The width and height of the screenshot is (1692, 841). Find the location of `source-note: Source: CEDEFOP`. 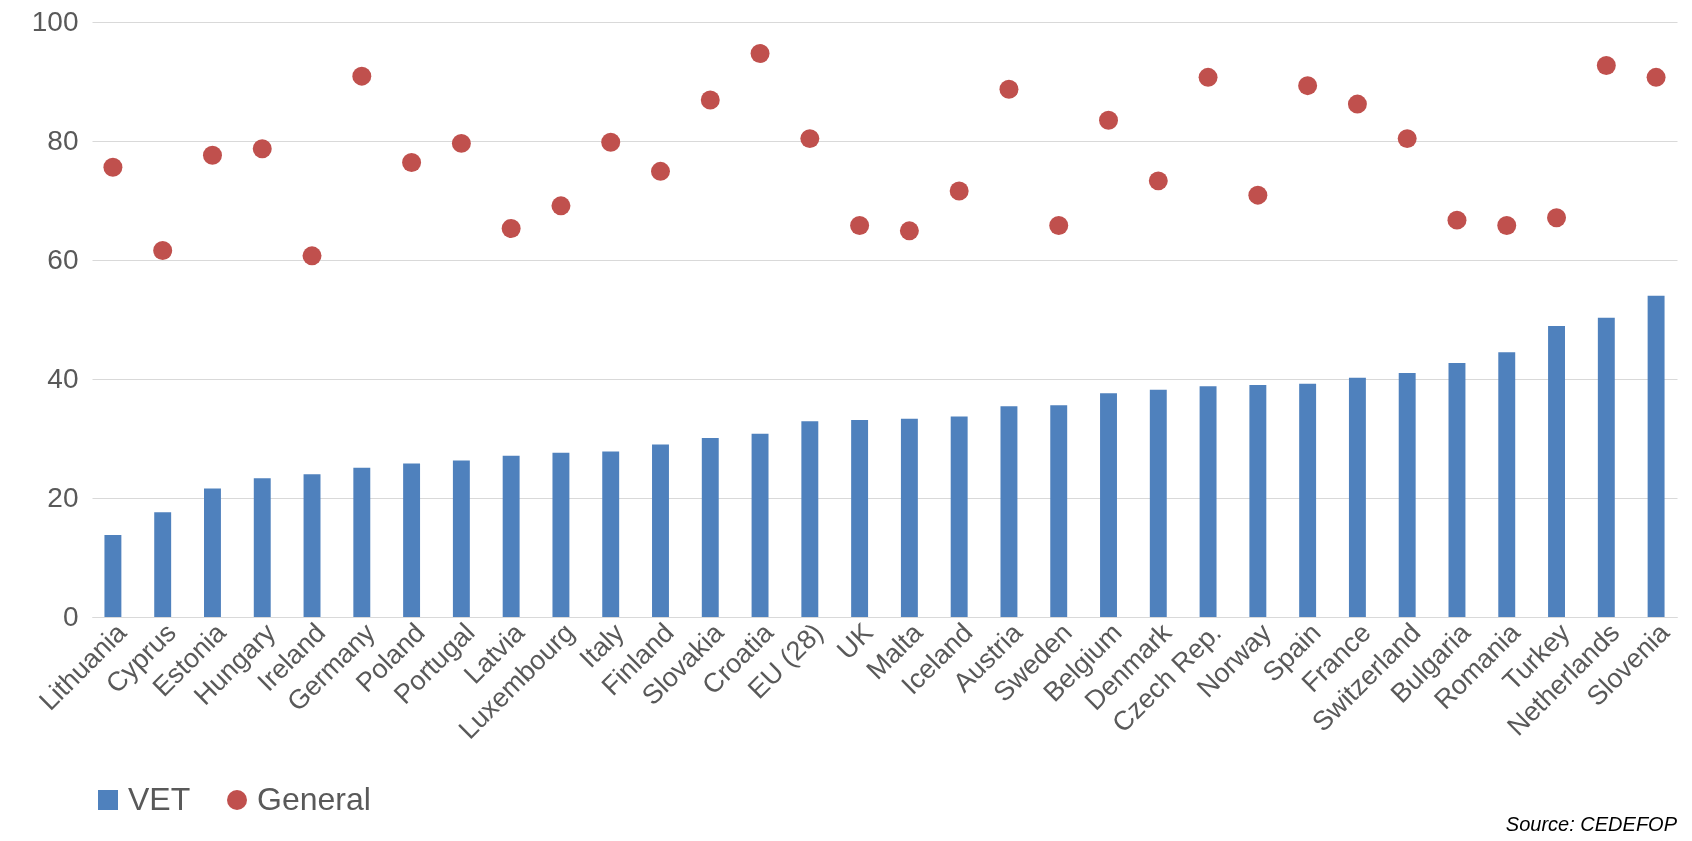

source-note: Source: CEDEFOP is located at coordinates (1591, 824).